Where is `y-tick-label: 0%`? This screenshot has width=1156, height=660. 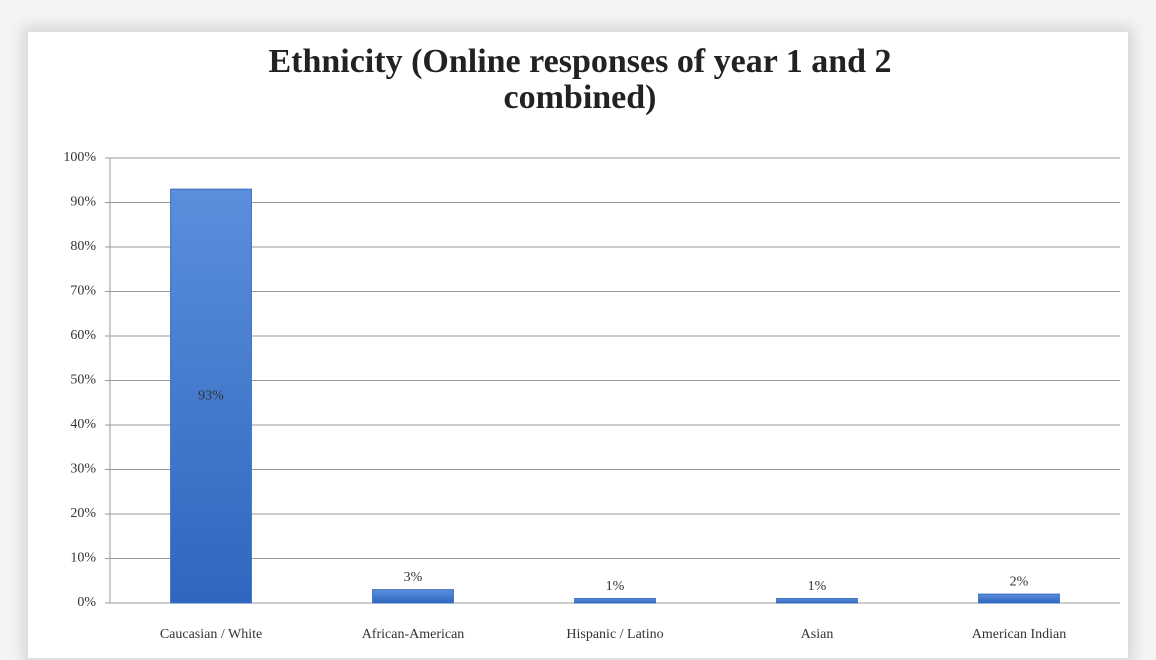 y-tick-label: 0% is located at coordinates (86, 602).